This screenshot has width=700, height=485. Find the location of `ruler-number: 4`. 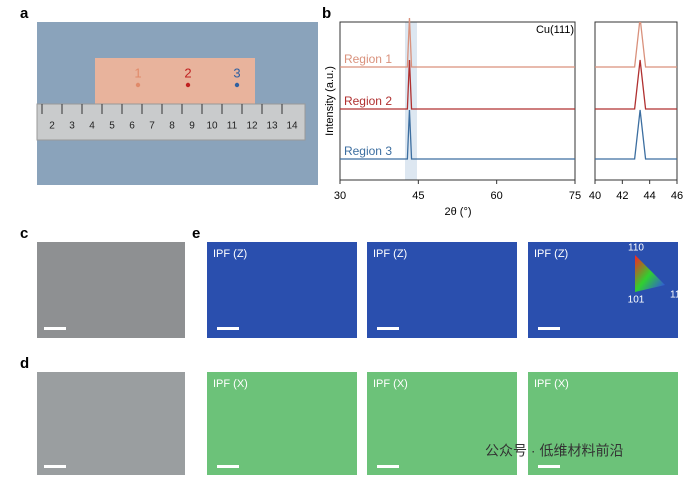

ruler-number: 4 is located at coordinates (92, 126).